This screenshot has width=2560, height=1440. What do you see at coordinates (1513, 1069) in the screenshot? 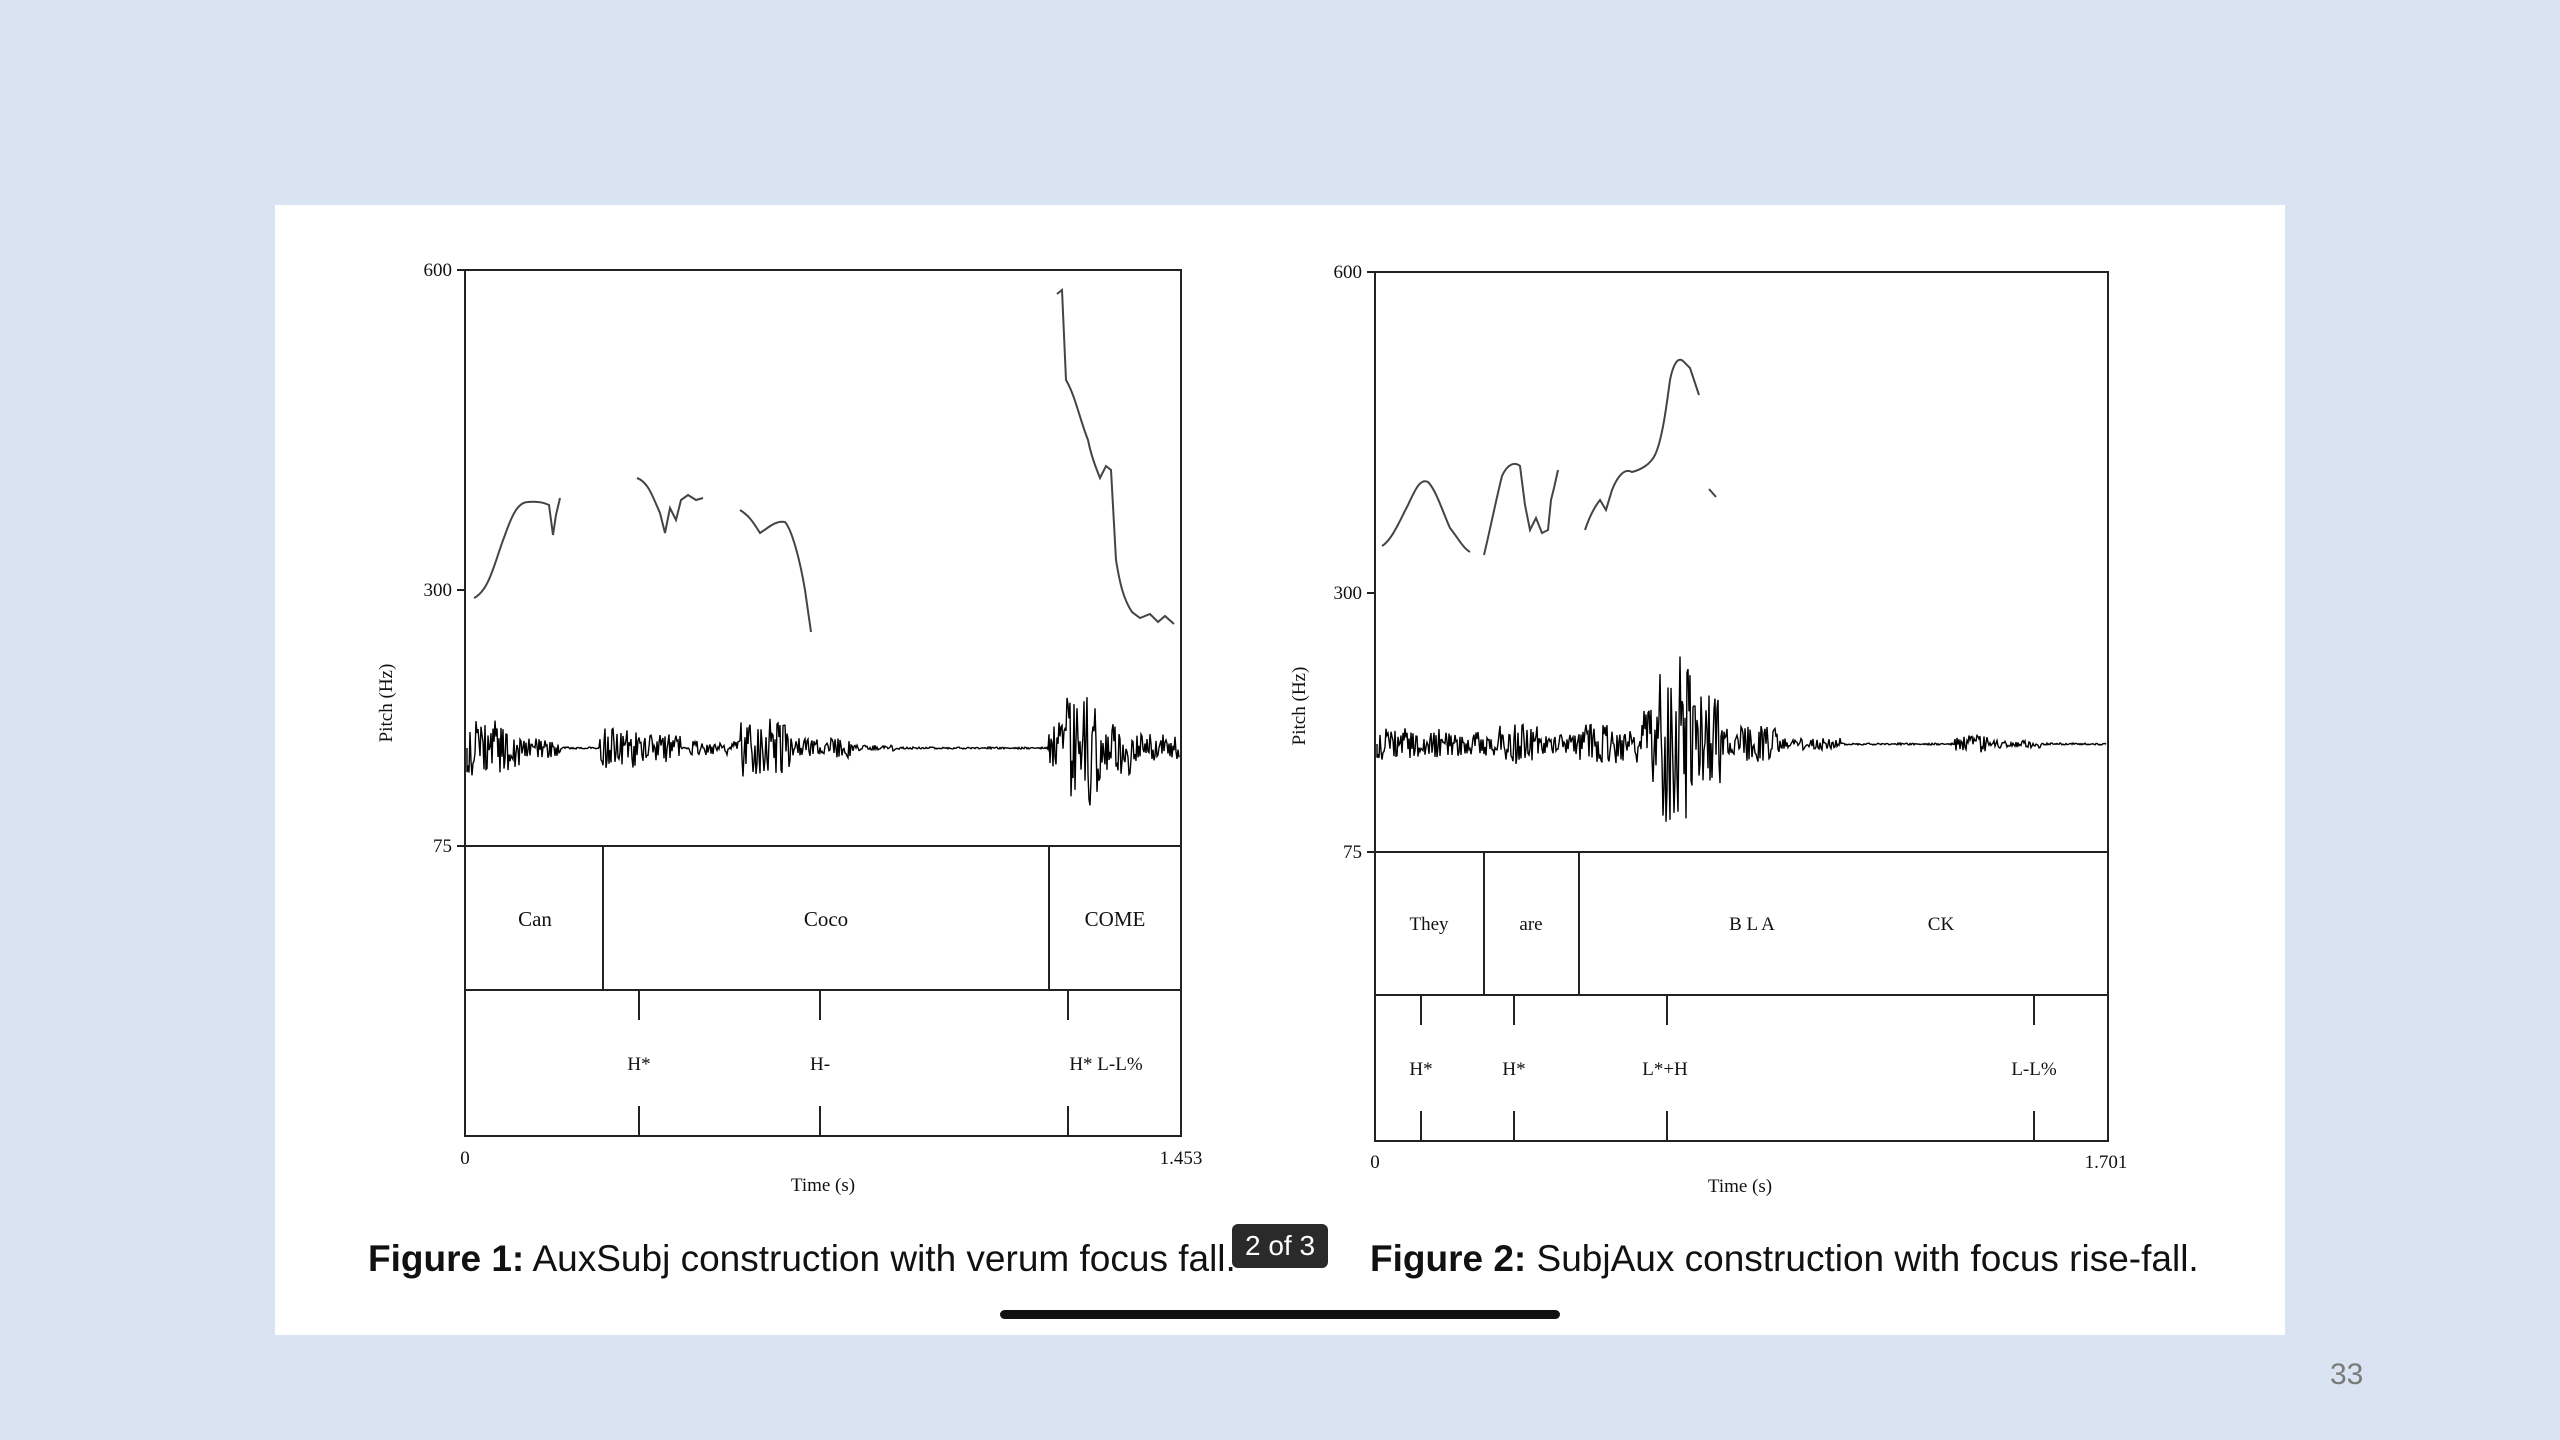
I see `figure-2-tone-h-star-2: H*` at bounding box center [1513, 1069].